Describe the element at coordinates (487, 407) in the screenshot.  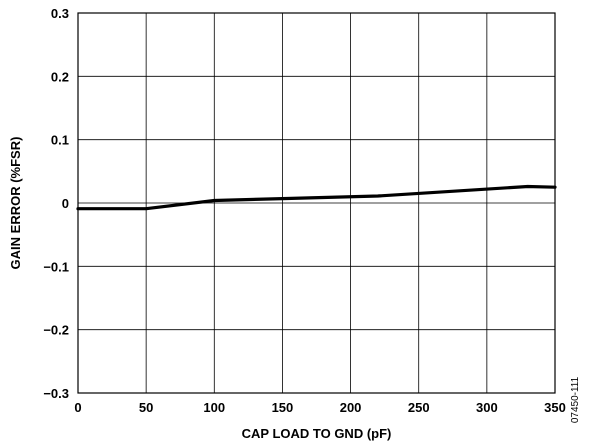
I see `x-tick-label: 300` at that location.